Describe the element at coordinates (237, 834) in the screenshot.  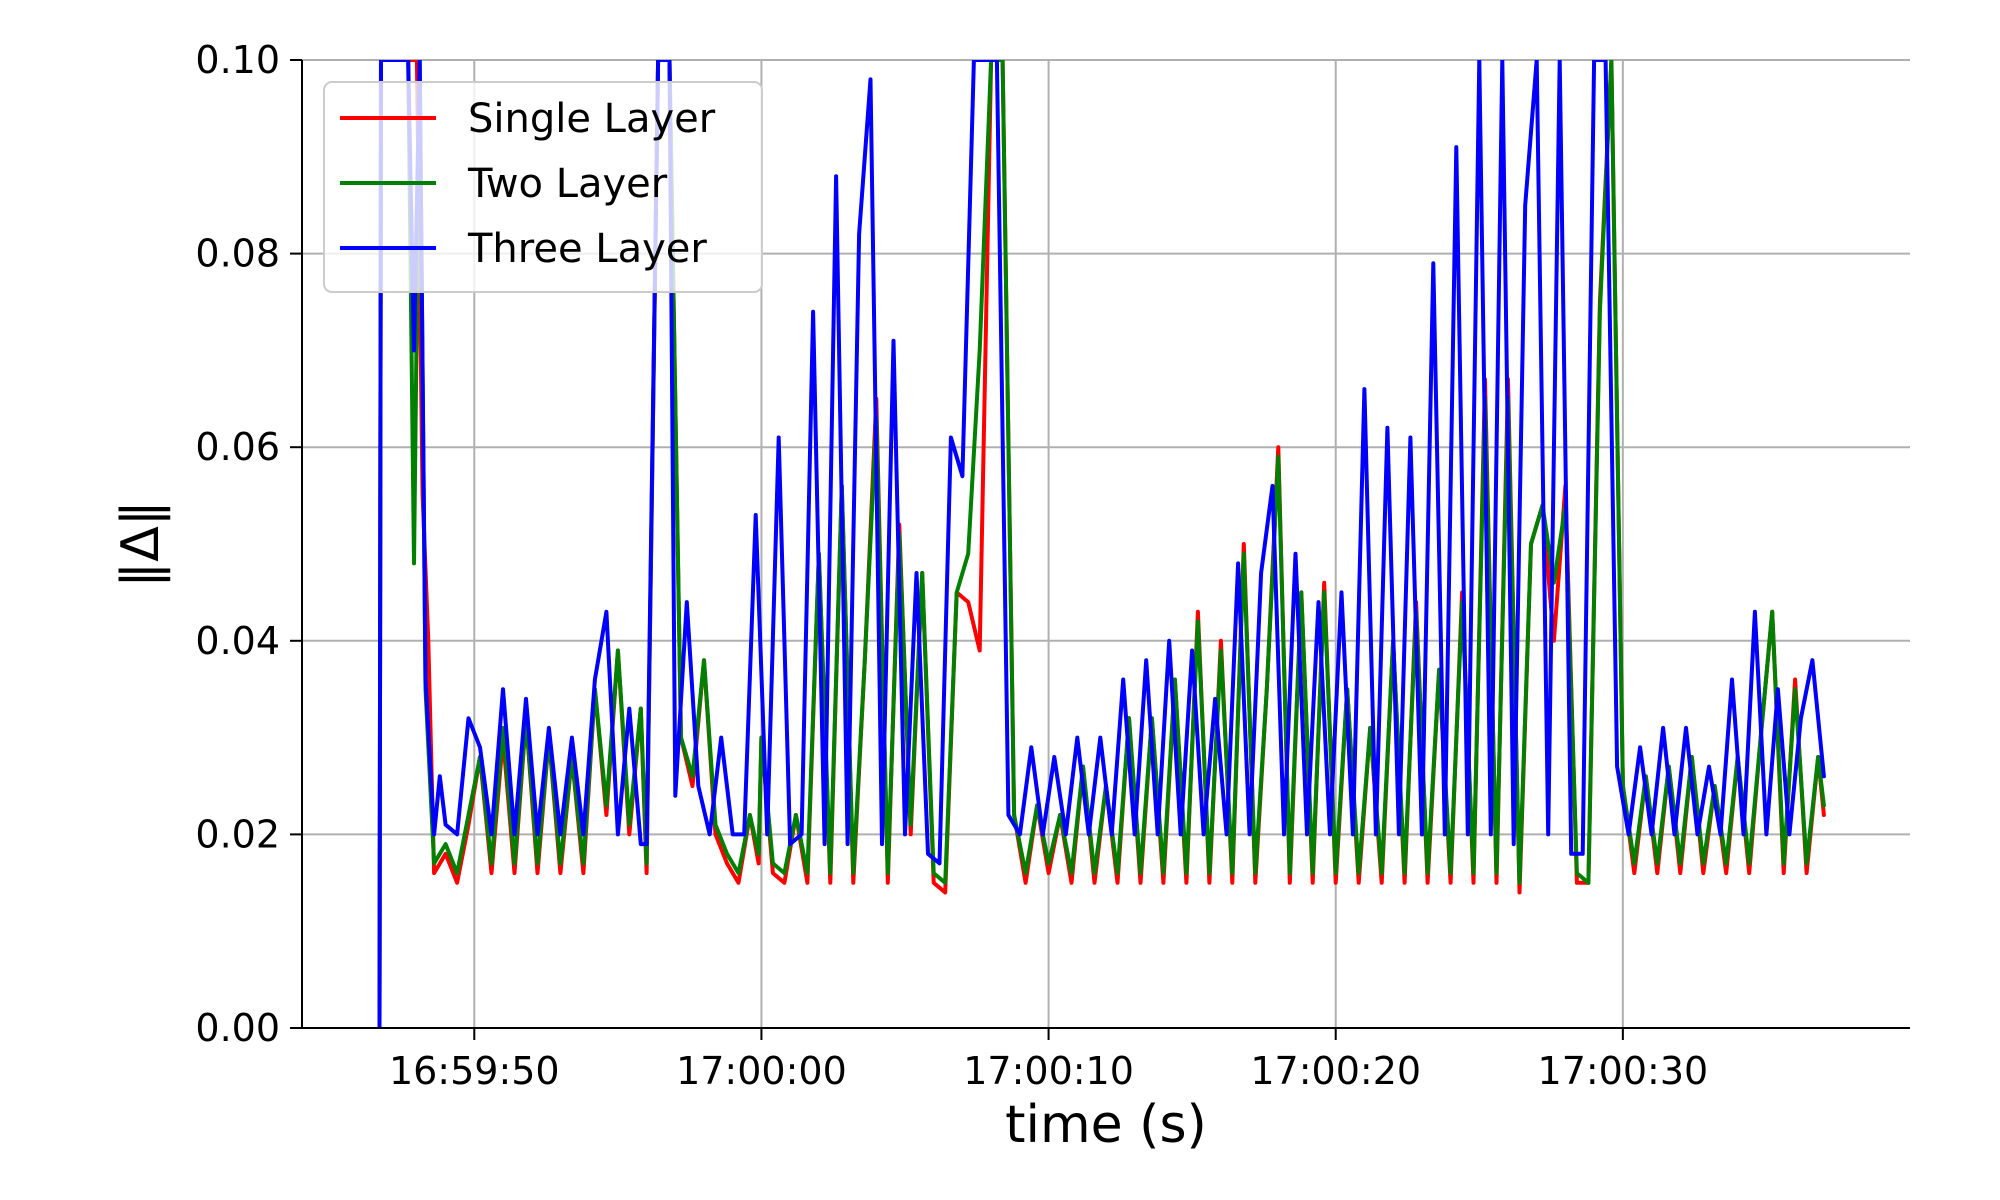
I see `y-tick-label: 0.02` at that location.